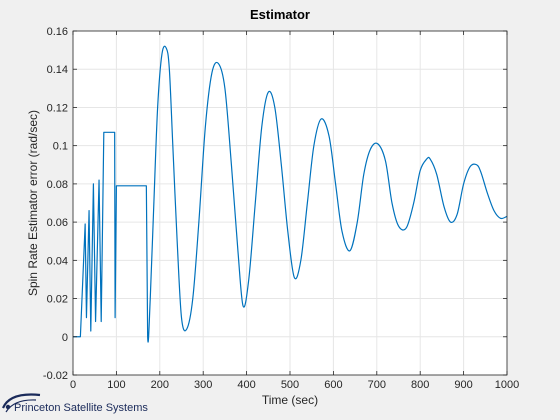 The width and height of the screenshot is (560, 420). Describe the element at coordinates (57, 223) in the screenshot. I see `y-tick-label: 0.06` at that location.